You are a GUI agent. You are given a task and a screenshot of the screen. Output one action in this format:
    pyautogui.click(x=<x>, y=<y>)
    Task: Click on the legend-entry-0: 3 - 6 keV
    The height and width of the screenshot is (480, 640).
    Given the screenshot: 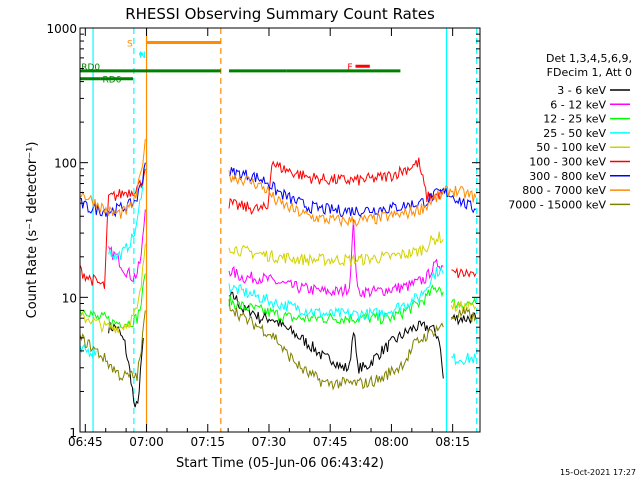 What is the action you would take?
    pyautogui.click(x=581, y=90)
    